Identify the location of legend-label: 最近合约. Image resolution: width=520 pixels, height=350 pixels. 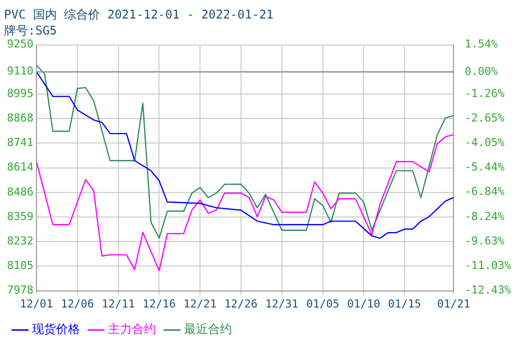
(208, 329).